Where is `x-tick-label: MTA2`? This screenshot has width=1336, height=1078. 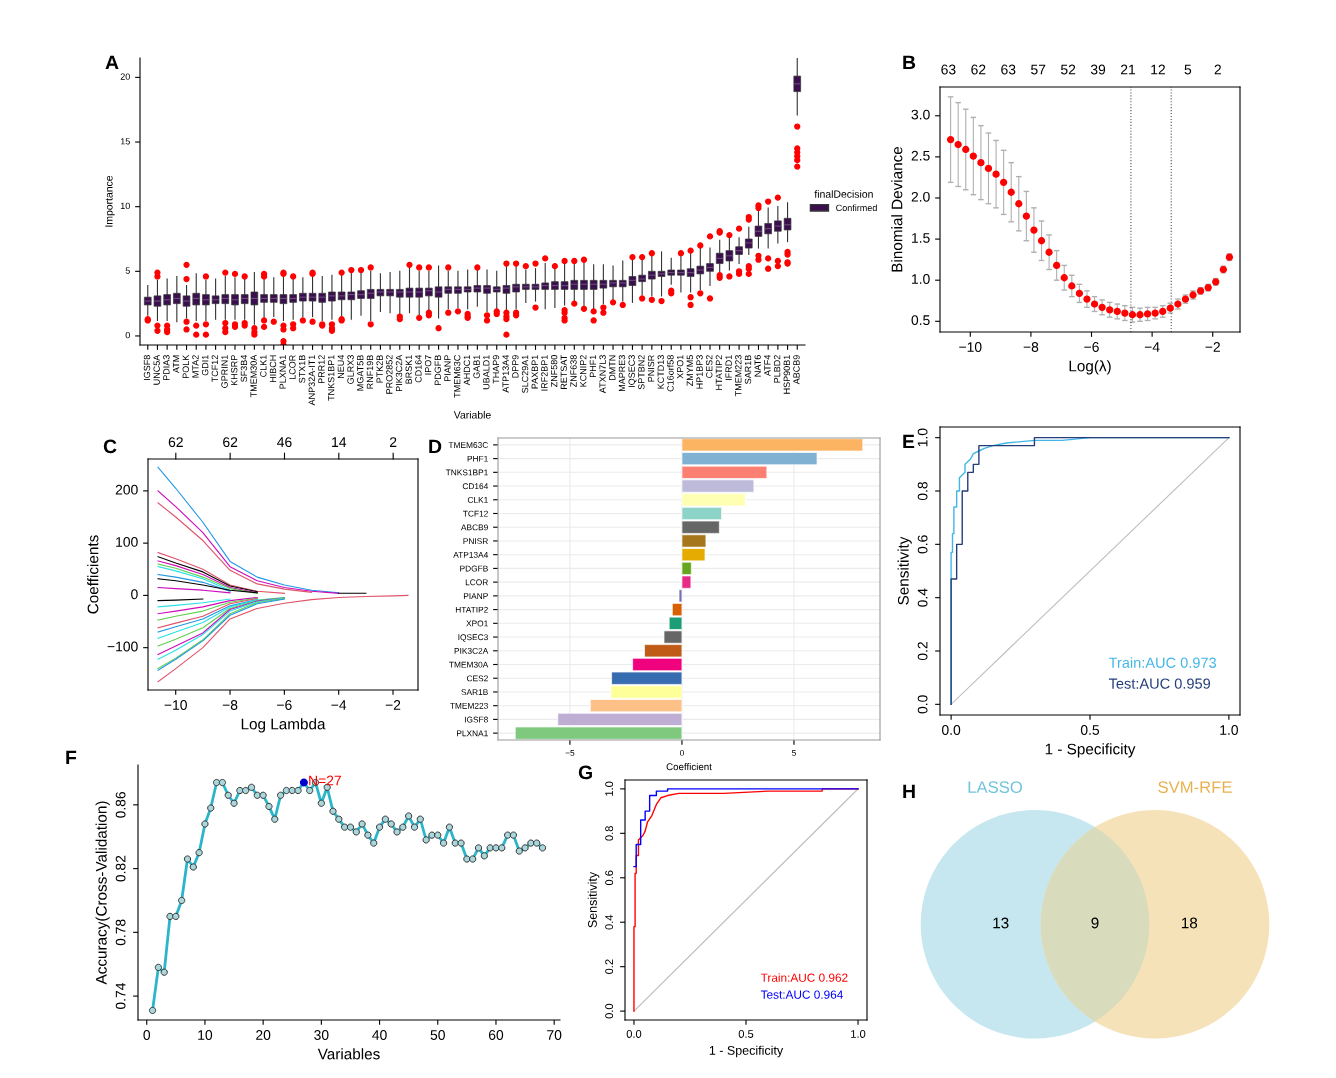
x-tick-label: MTA2 is located at coordinates (195, 366).